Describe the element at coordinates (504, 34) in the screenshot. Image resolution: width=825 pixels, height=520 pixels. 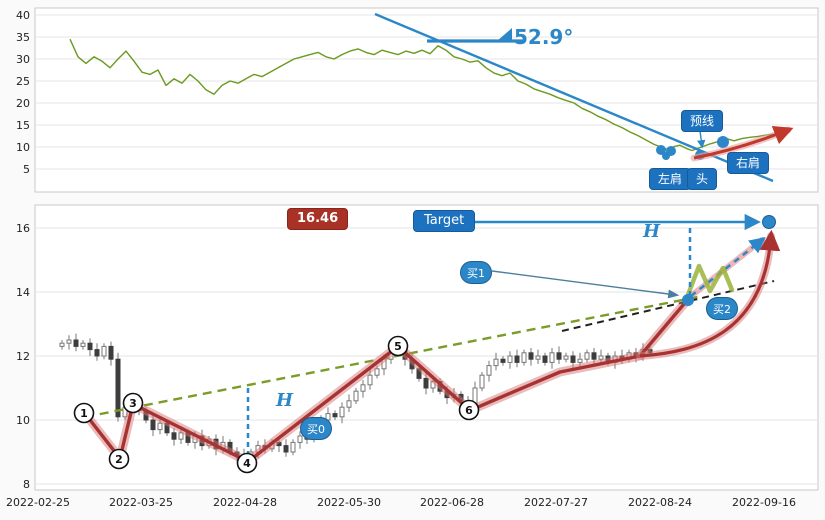
I see `angle-wedge-icon` at that location.